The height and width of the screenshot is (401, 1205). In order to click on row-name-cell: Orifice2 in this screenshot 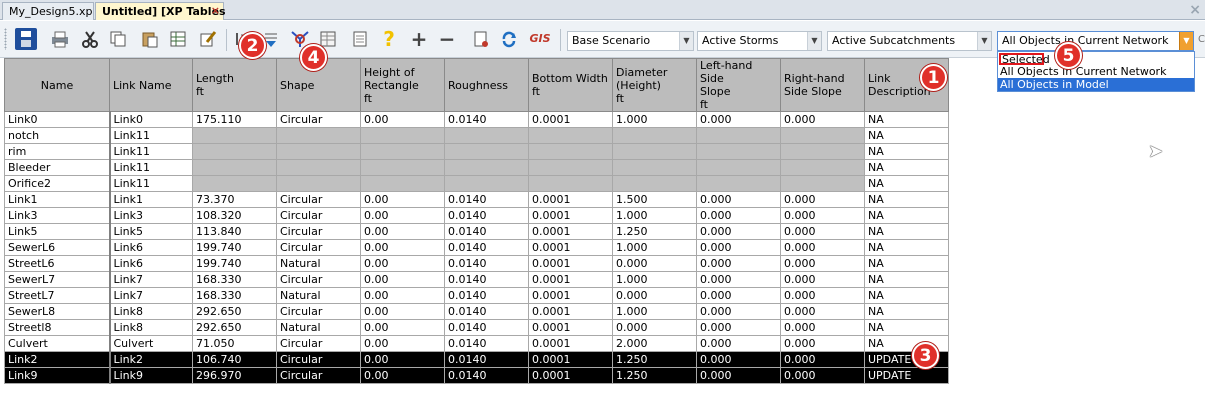, I will do `click(57, 183)`.